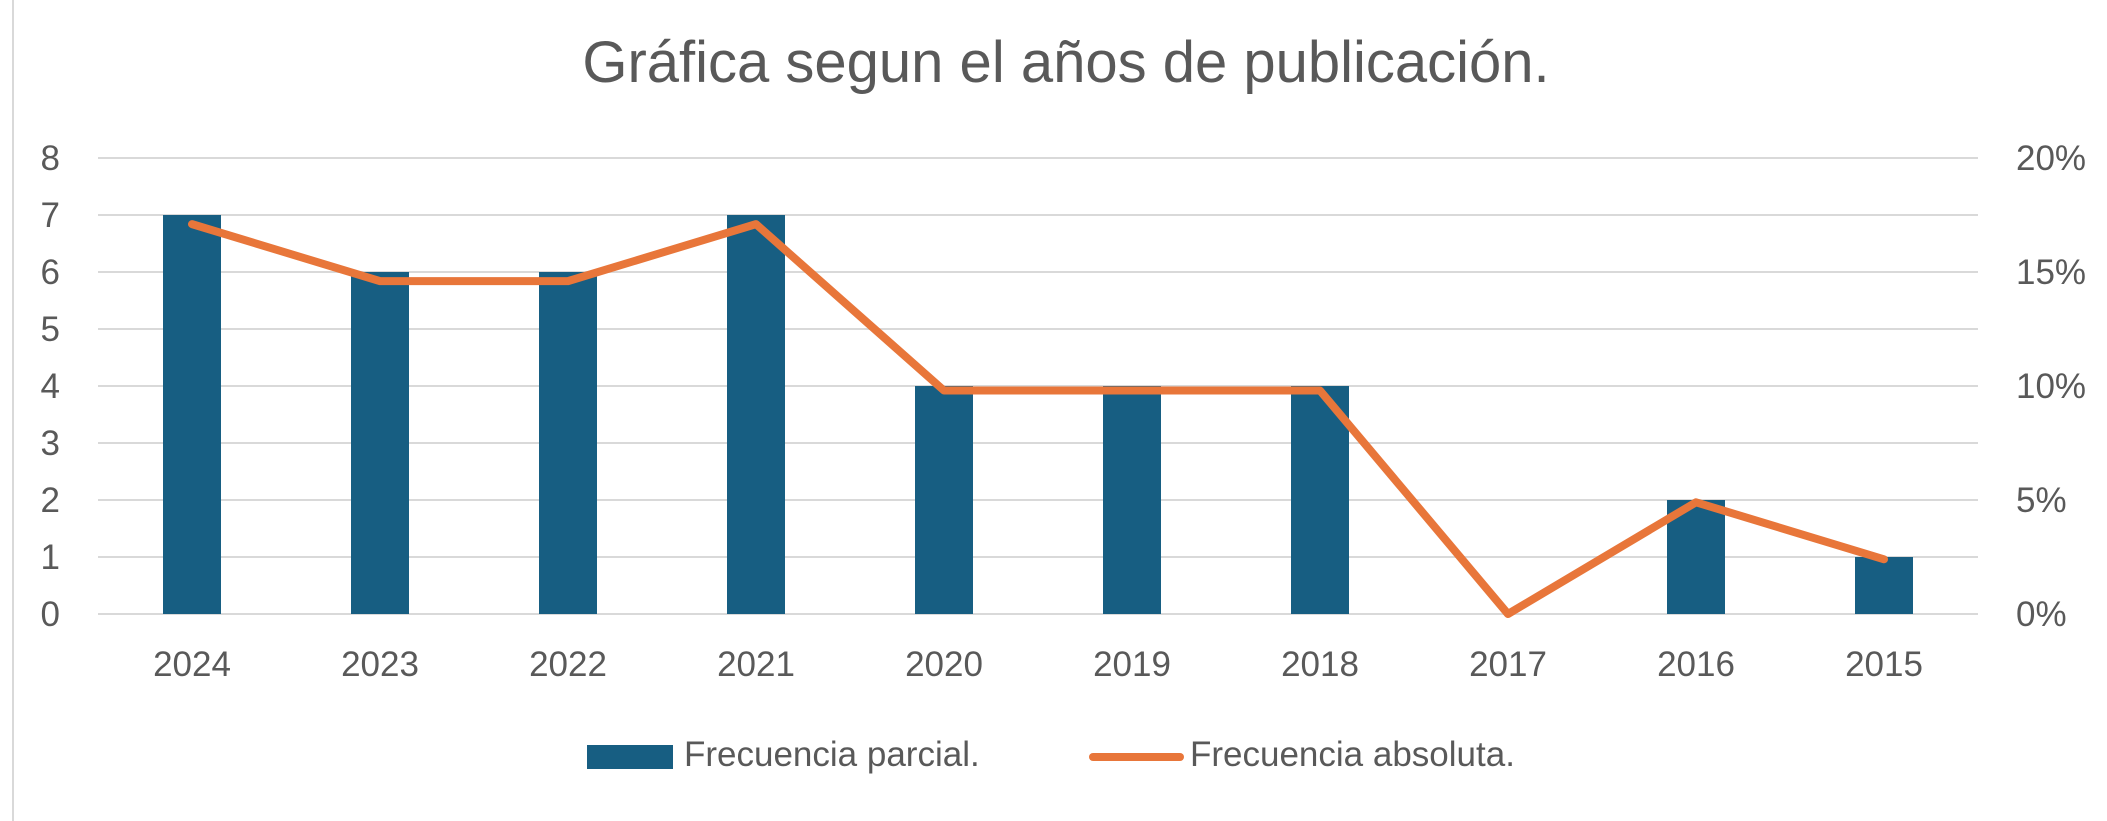 The width and height of the screenshot is (2107, 821). What do you see at coordinates (944, 664) in the screenshot?
I see `x-tick-label: 2020` at bounding box center [944, 664].